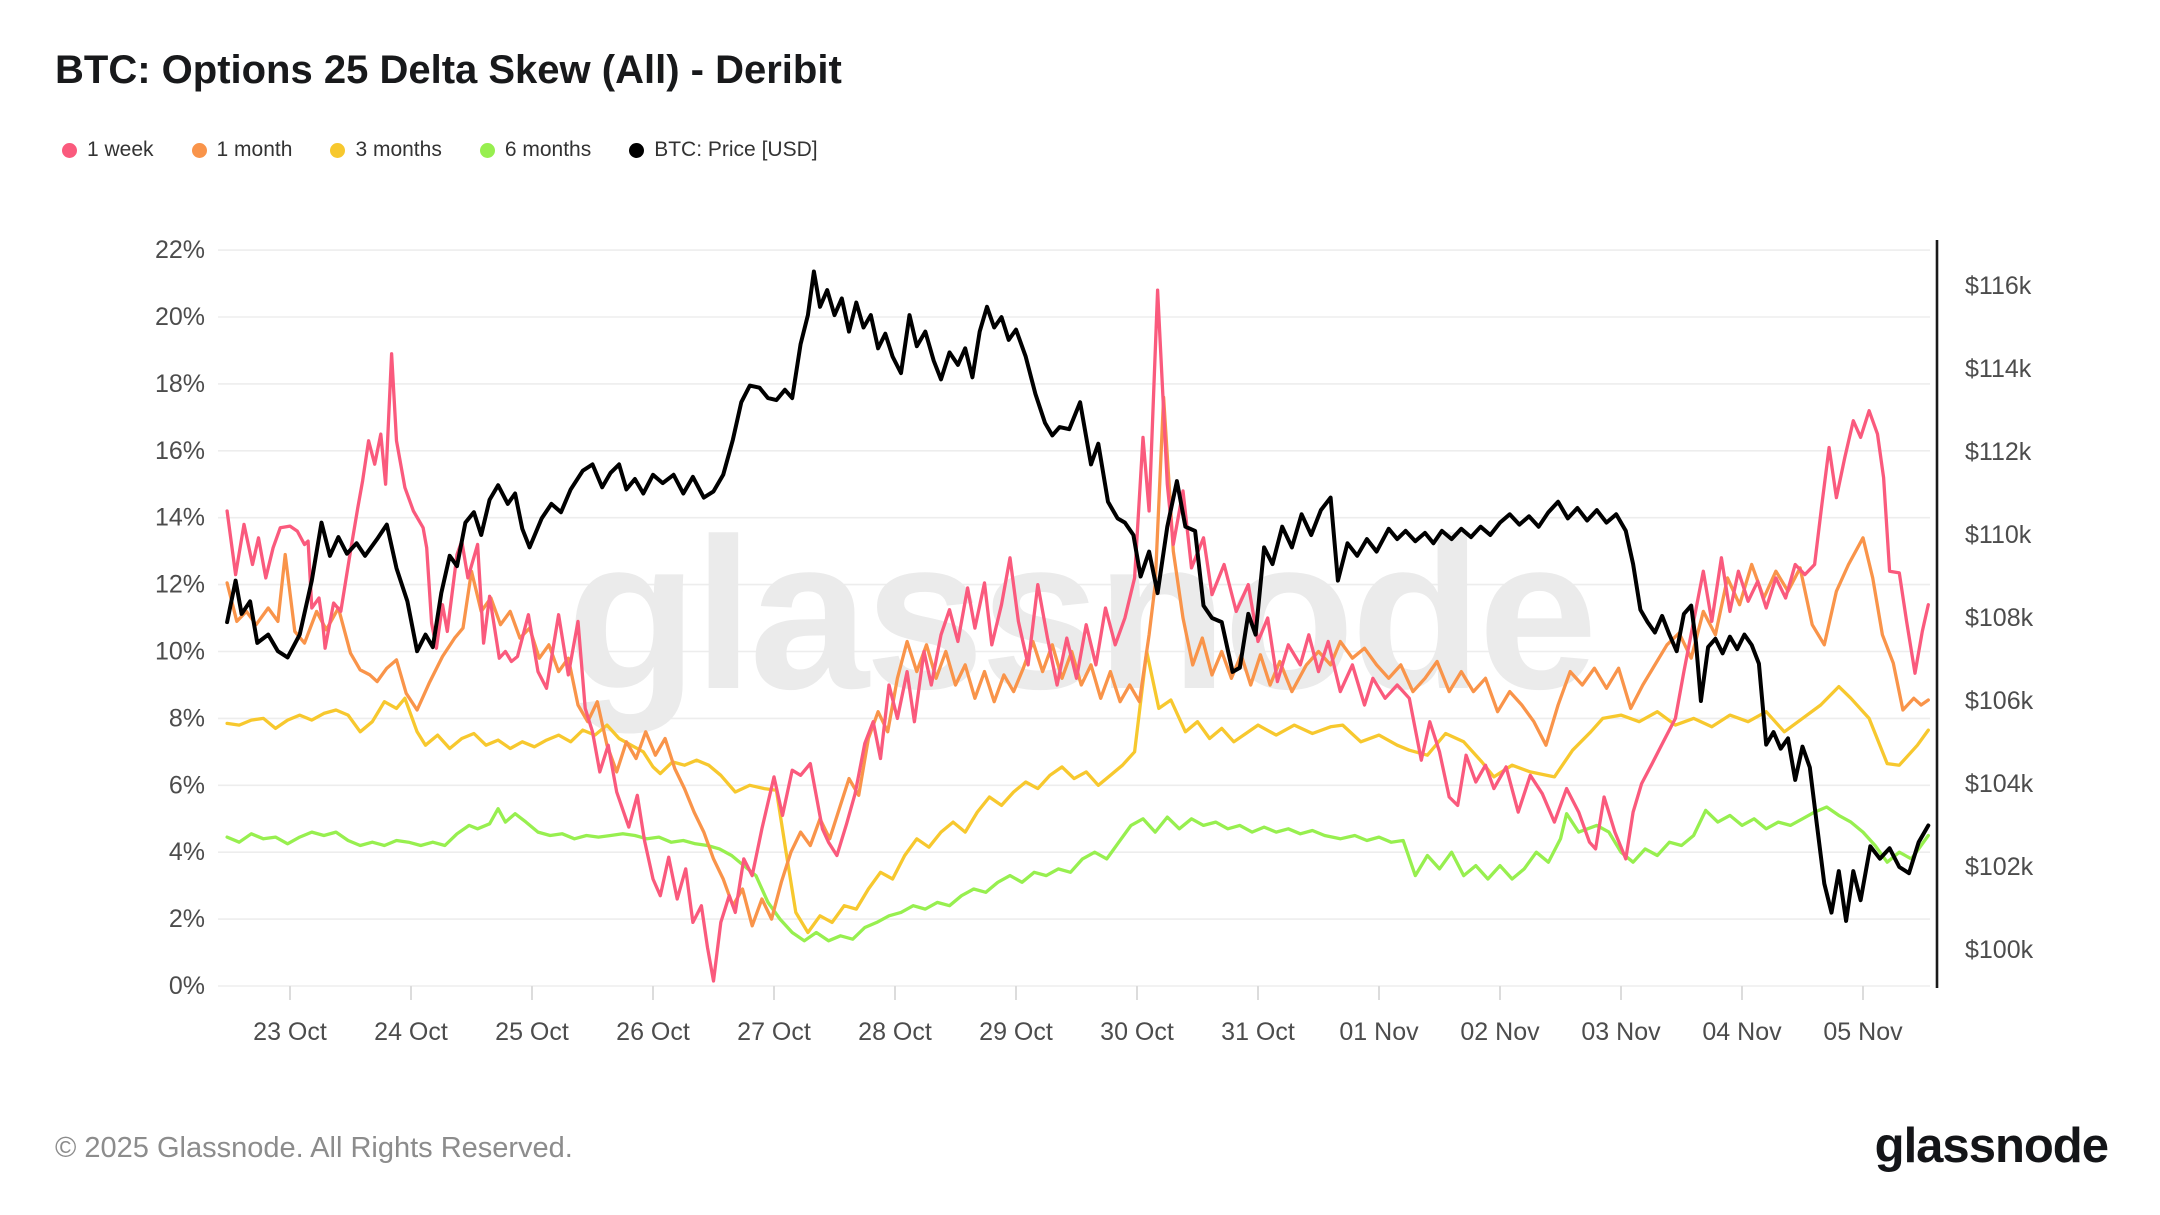 The height and width of the screenshot is (1215, 2160). I want to click on legend-item-1-week: 1 week, so click(108, 150).